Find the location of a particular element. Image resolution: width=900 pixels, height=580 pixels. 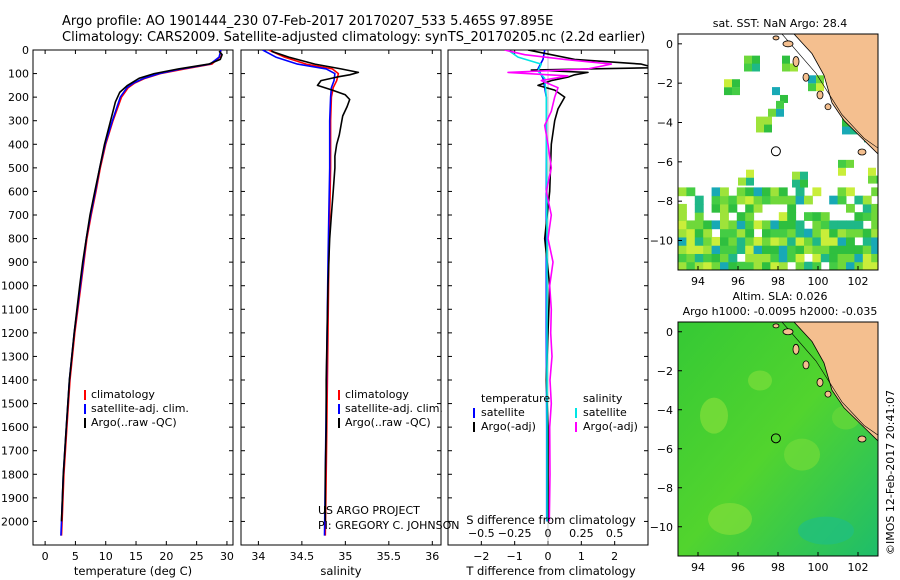

x-tick-label: −2 is located at coordinates (481, 556).